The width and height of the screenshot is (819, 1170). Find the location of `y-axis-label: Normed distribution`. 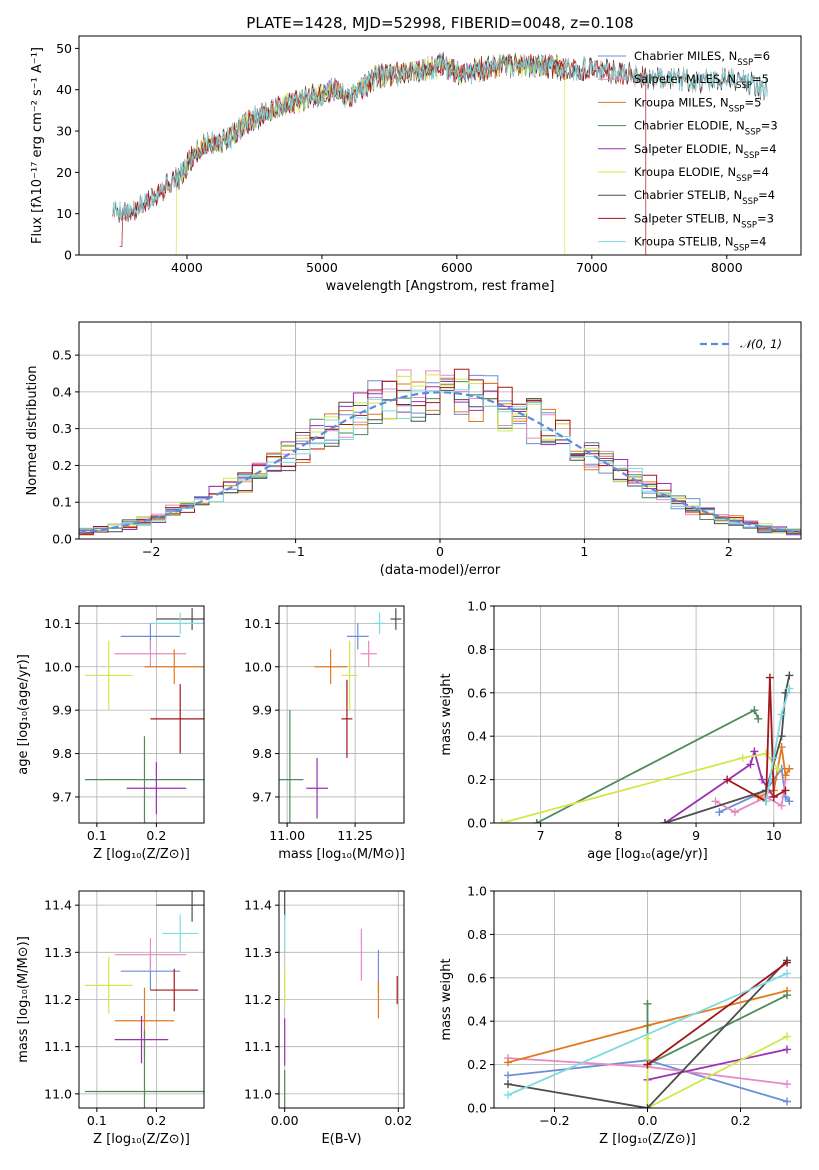

y-axis-label: Normed distribution is located at coordinates (32, 431).